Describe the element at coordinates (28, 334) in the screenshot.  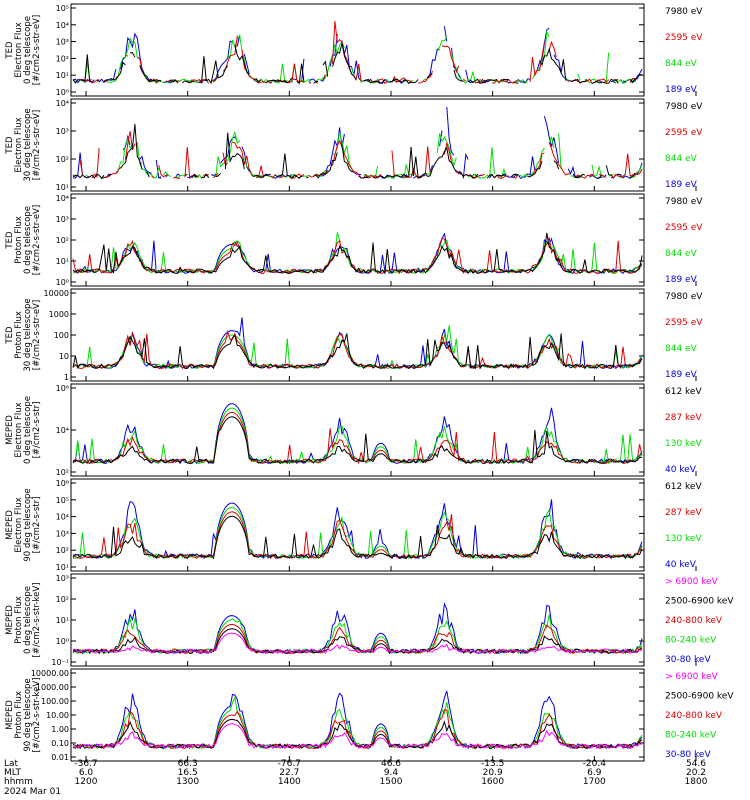
I see `y-axis-label: 30 deg telescope` at that location.